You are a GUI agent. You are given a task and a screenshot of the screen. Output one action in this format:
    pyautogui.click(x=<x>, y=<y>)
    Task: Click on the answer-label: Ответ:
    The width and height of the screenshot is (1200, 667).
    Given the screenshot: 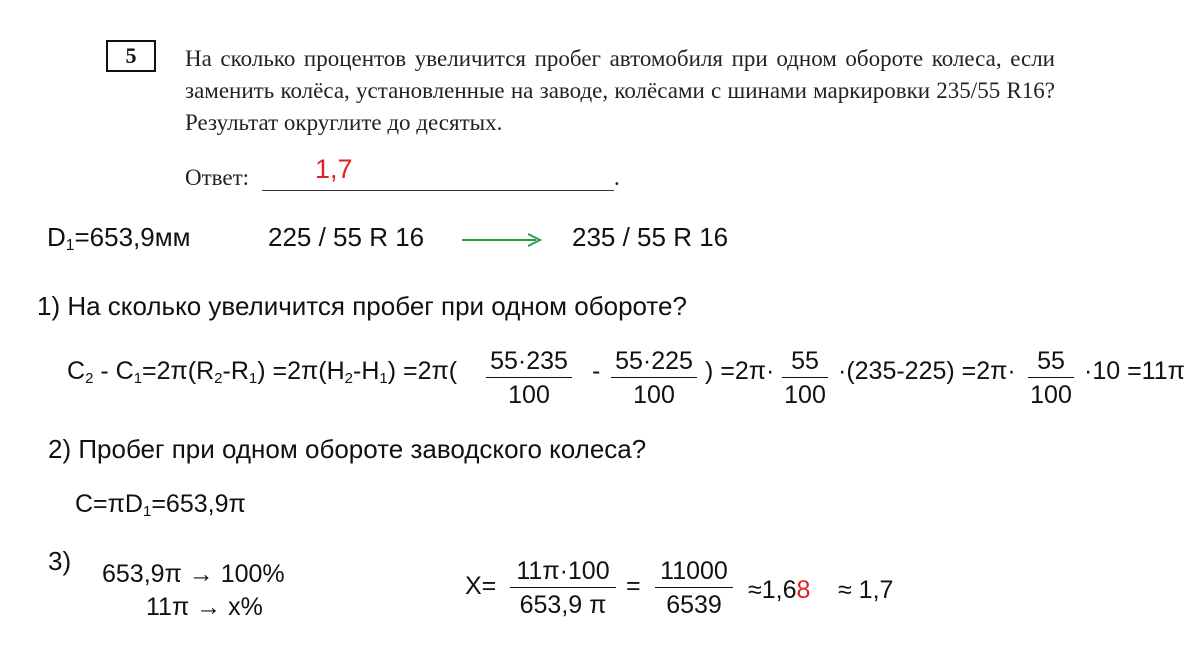 What is the action you would take?
    pyautogui.click(x=217, y=177)
    